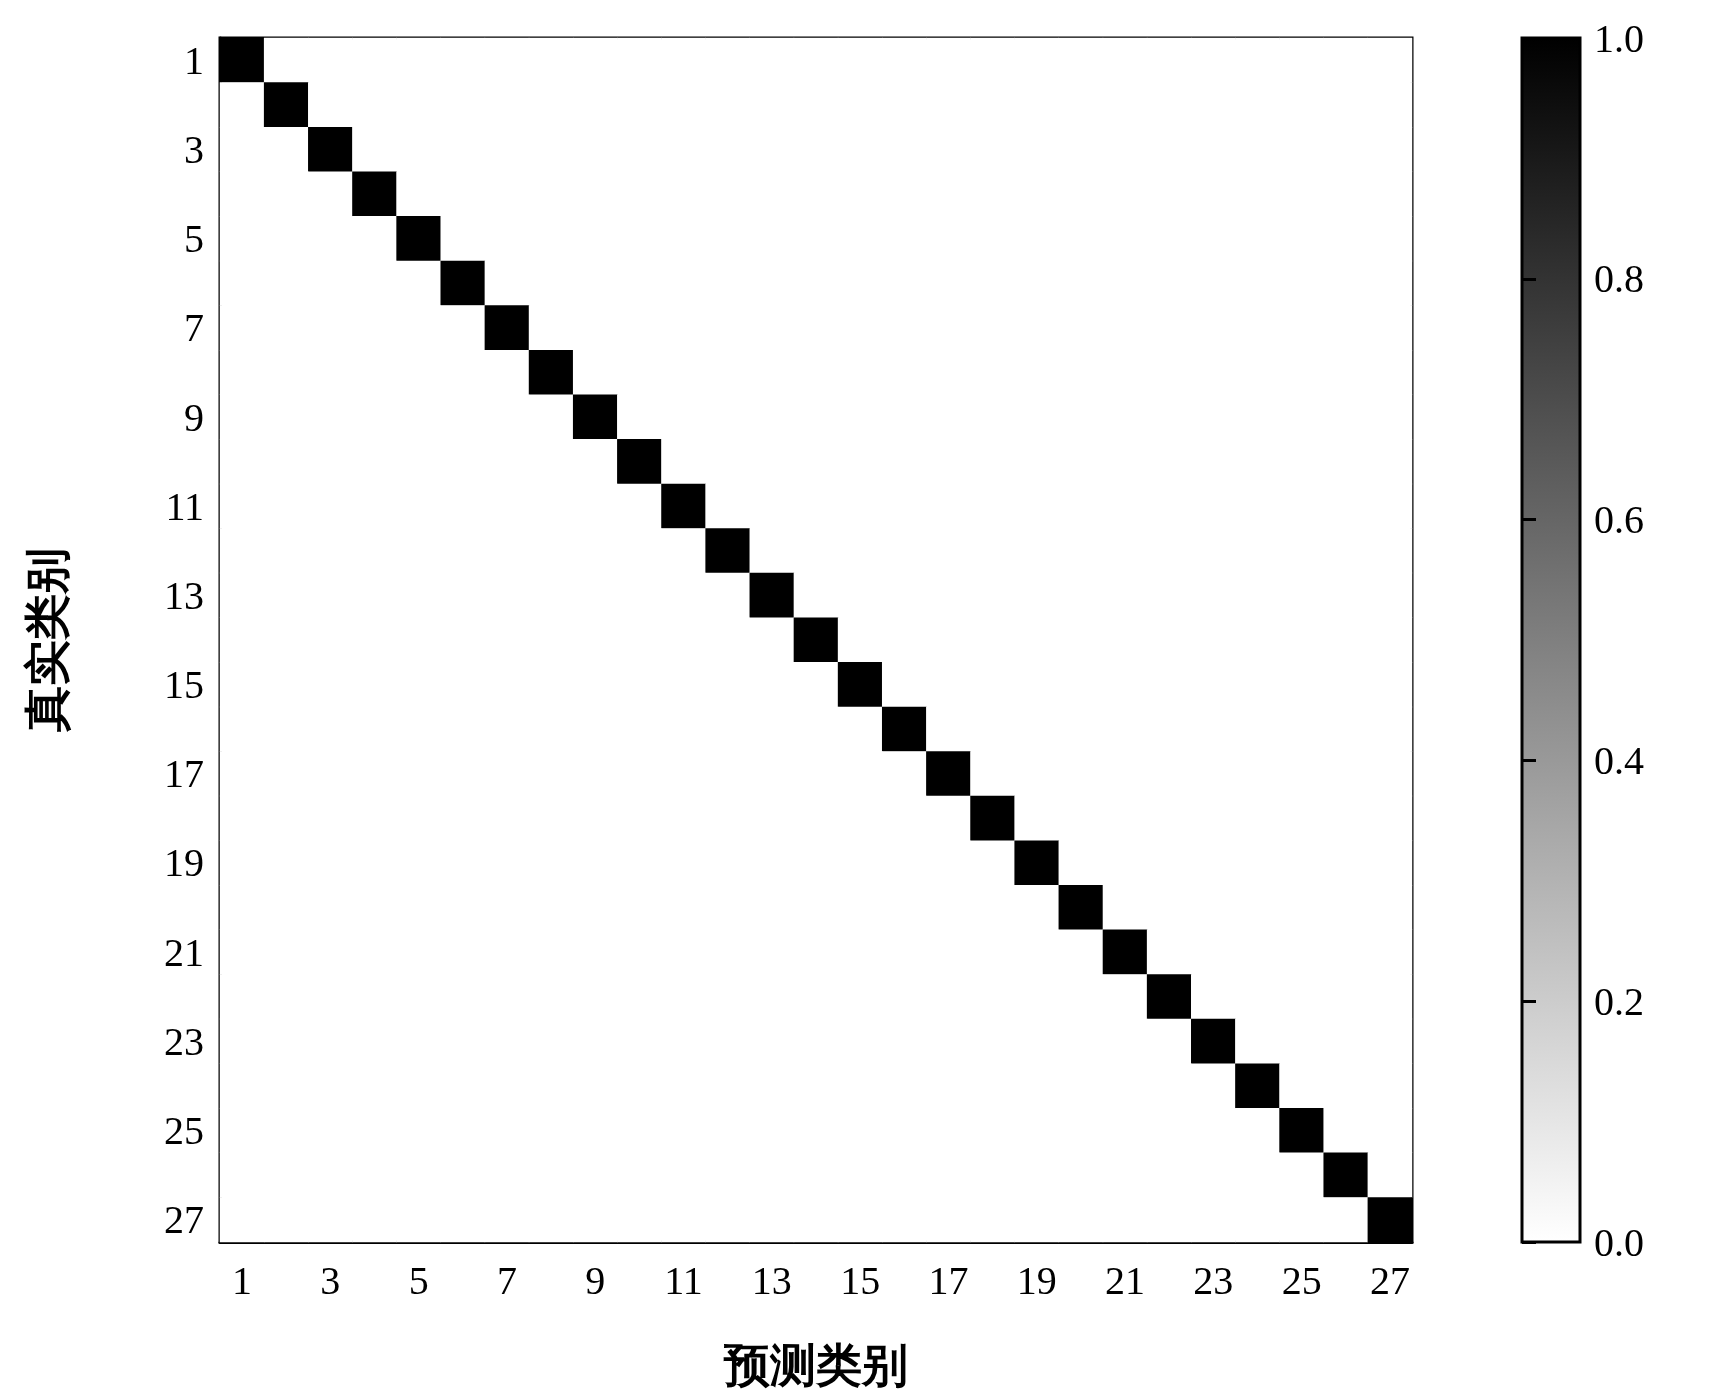  I want to click on x-tick-label: 7, so click(506, 1280).